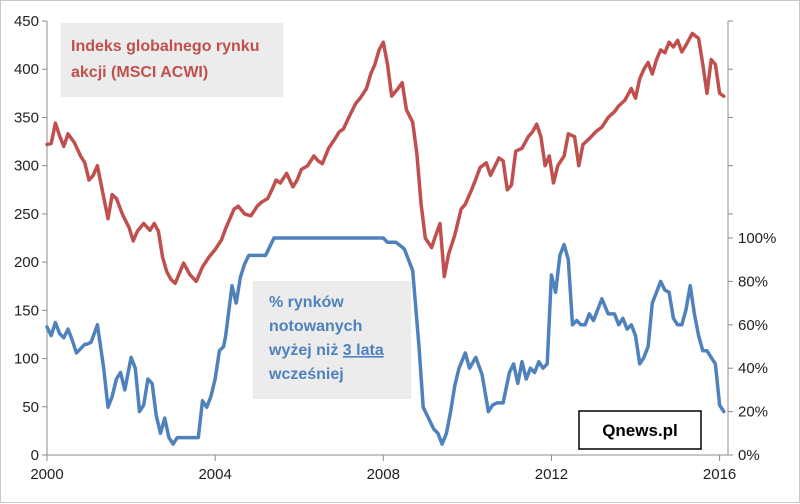  What do you see at coordinates (551, 474) in the screenshot?
I see `x-tick-label: 2012` at bounding box center [551, 474].